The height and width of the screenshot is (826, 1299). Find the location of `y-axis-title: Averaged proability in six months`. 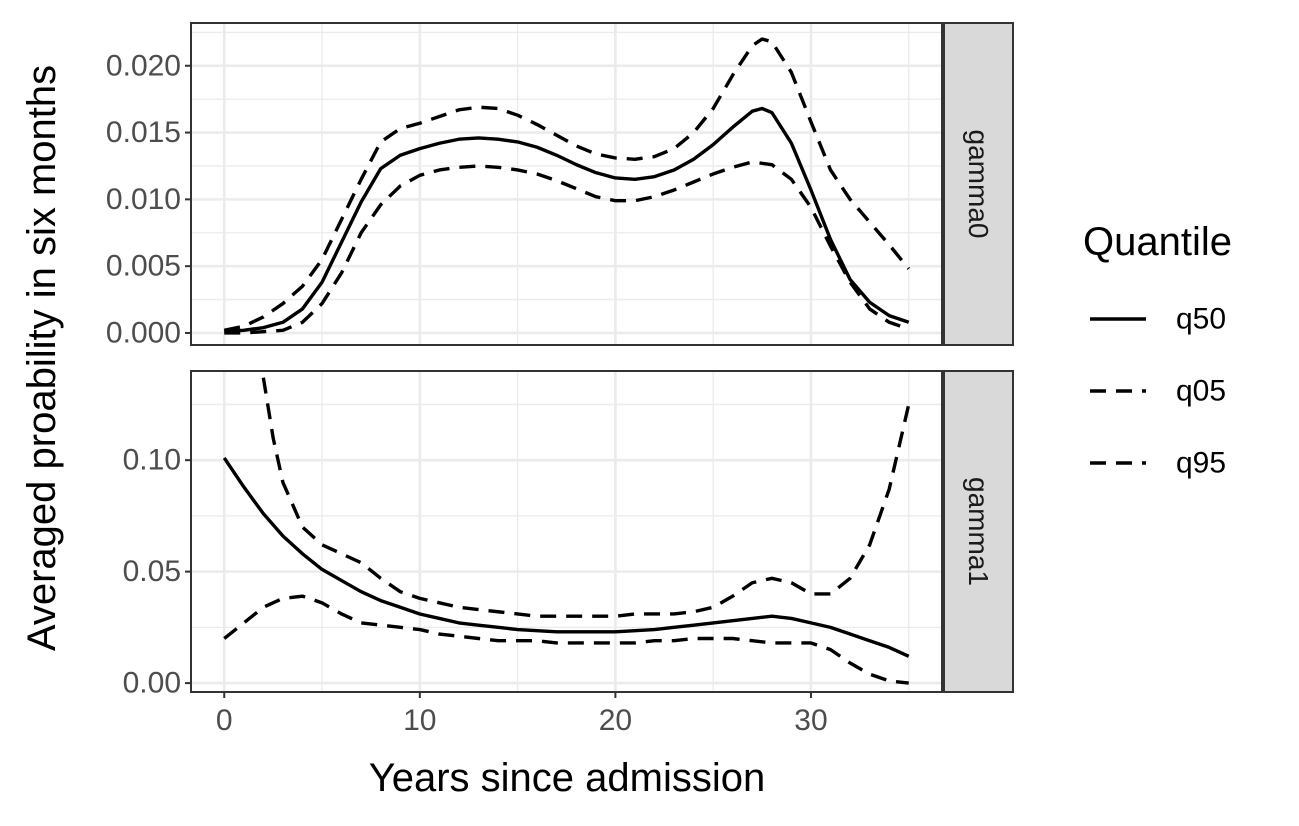

y-axis-title: Averaged proability in six months is located at coordinates (42, 358).